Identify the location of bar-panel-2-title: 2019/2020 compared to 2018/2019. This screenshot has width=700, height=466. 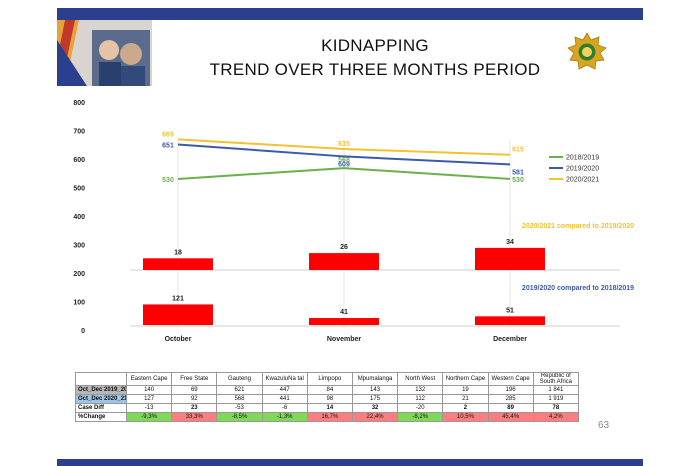
(578, 288).